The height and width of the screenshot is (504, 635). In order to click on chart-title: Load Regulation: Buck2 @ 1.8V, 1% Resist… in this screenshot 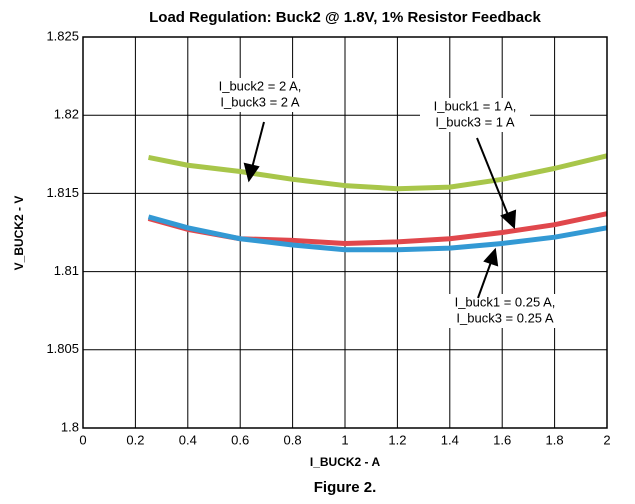, I will do `click(345, 17)`.